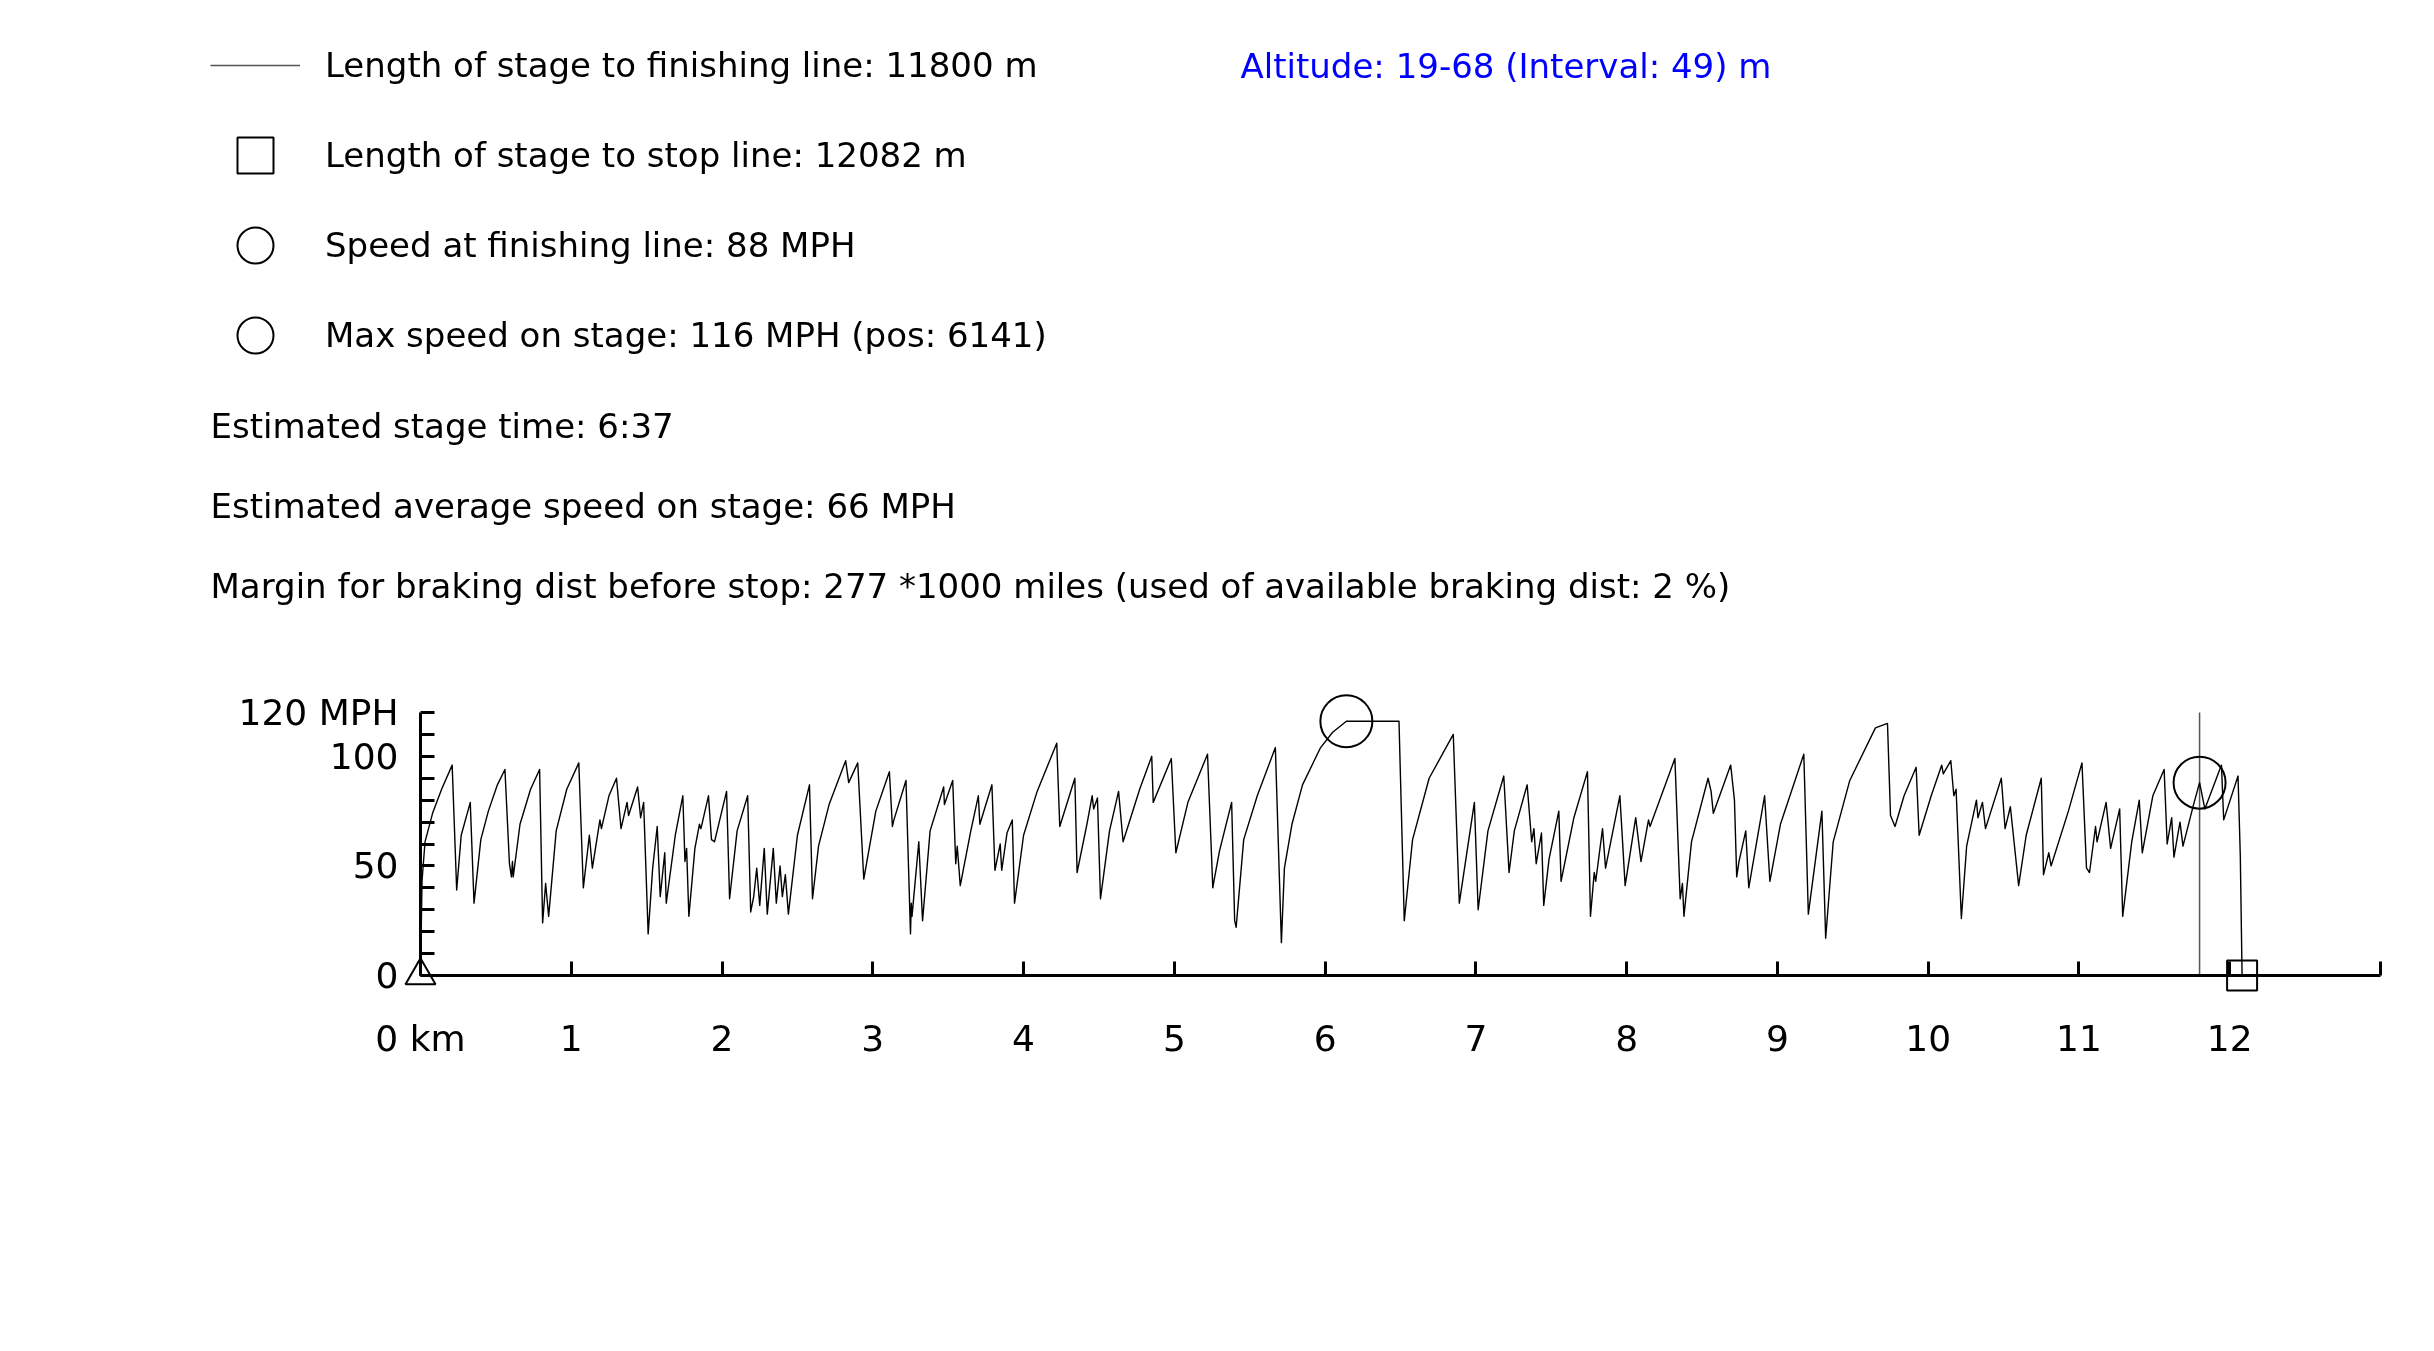 Image resolution: width=2434 pixels, height=1351 pixels. What do you see at coordinates (722, 1038) in the screenshot?
I see `x-tick-label: 2` at bounding box center [722, 1038].